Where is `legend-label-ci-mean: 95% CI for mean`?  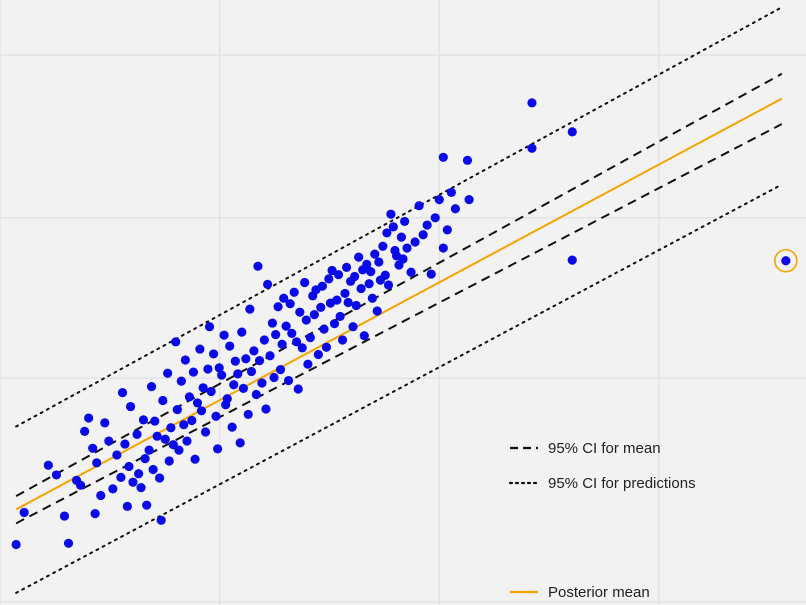 legend-label-ci-mean: 95% CI for mean is located at coordinates (604, 448).